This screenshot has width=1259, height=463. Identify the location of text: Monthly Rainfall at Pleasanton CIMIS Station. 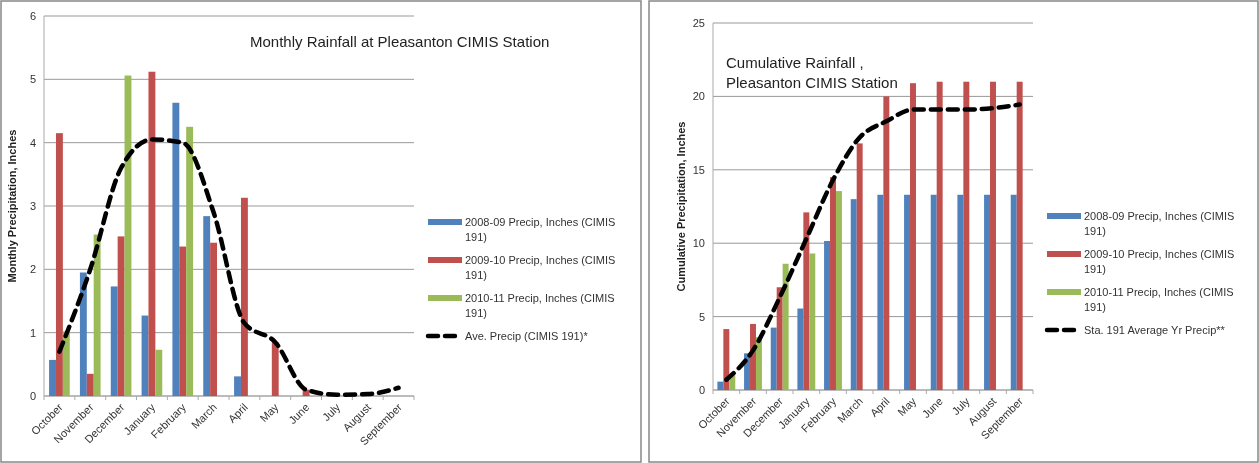
(400, 41).